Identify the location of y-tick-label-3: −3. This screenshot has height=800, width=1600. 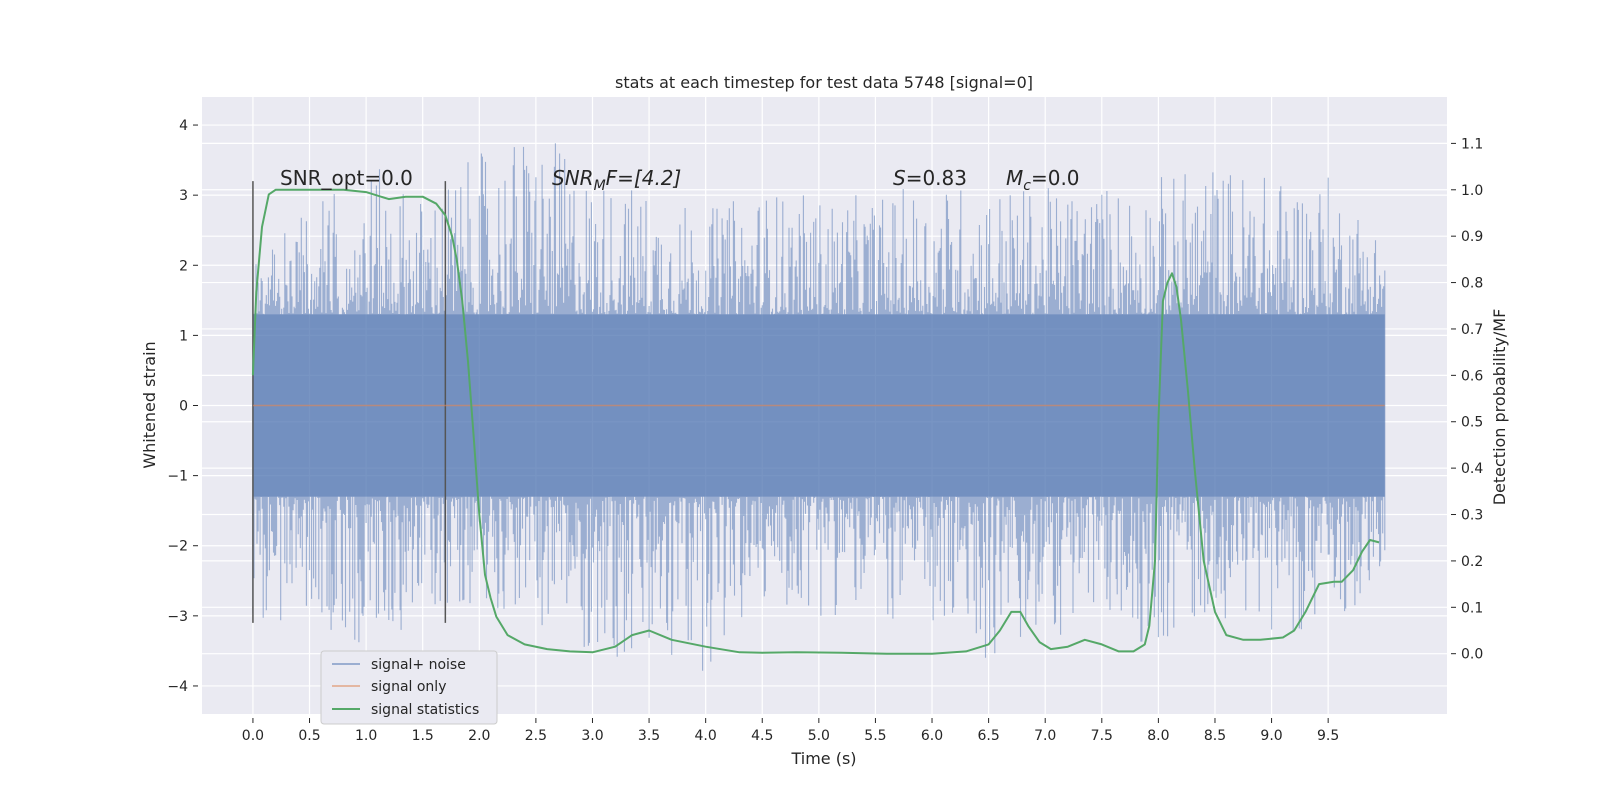
(177, 617).